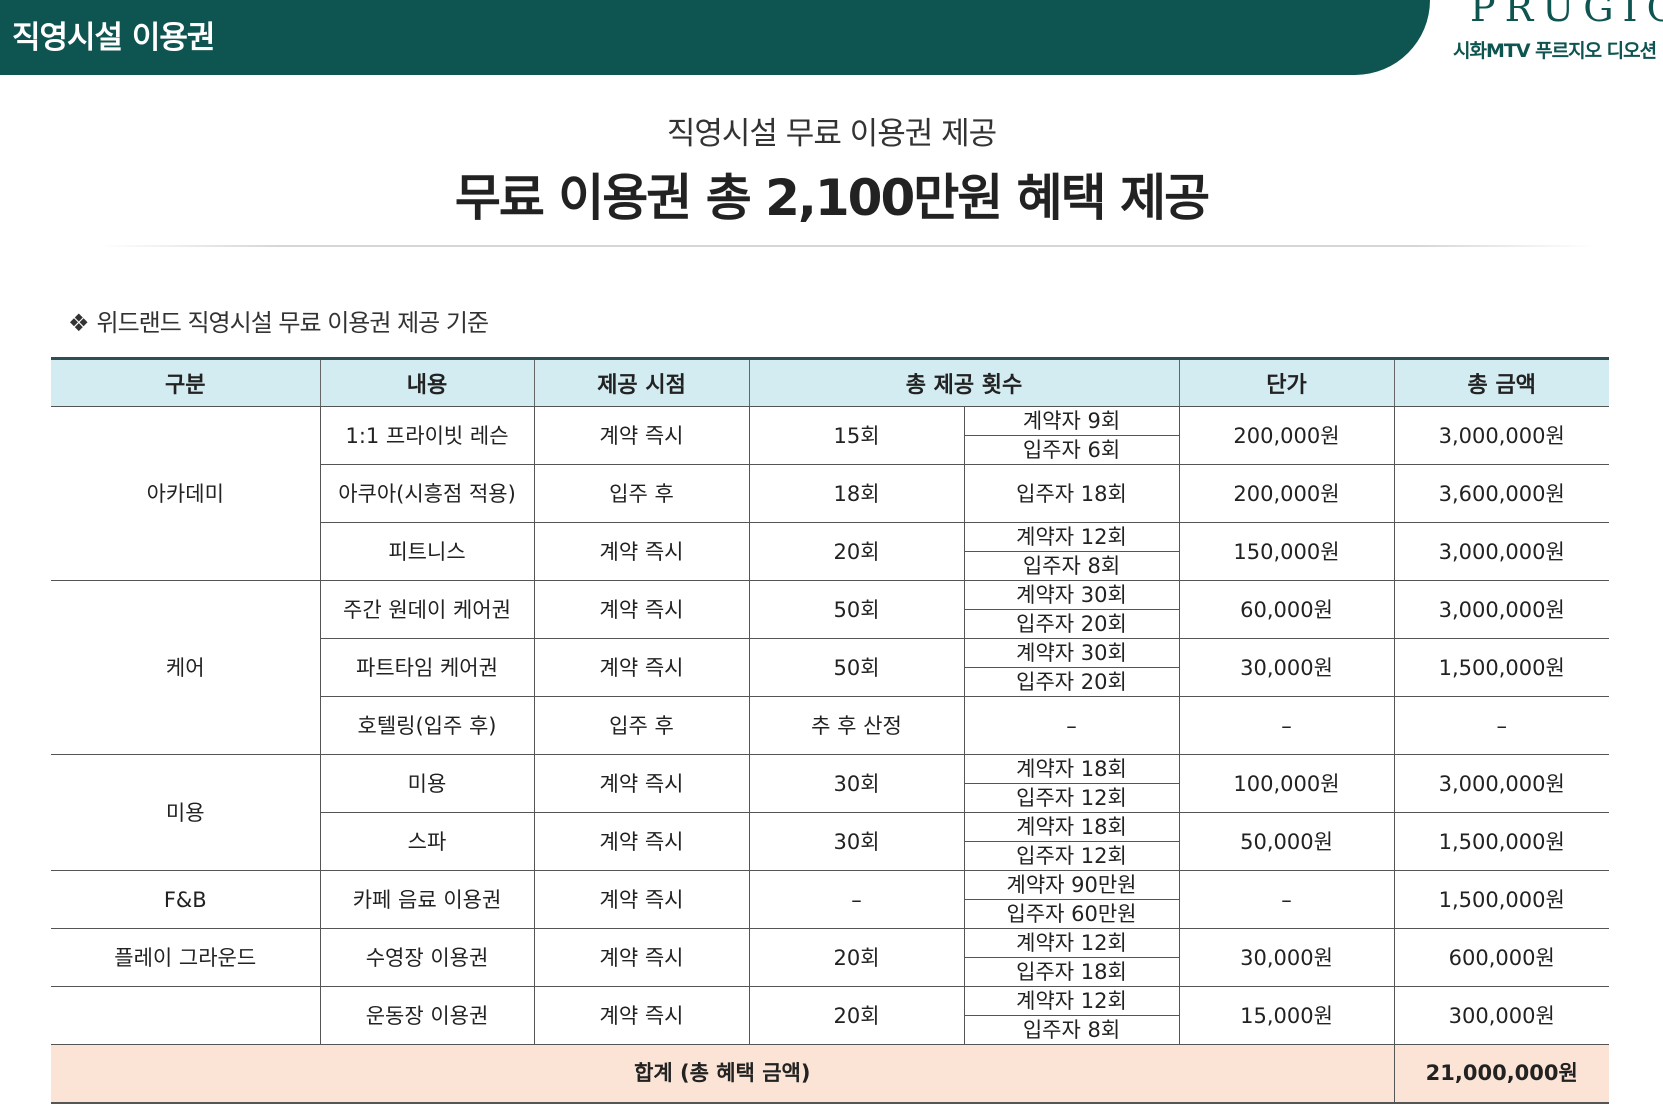 The height and width of the screenshot is (1114, 1663). I want to click on price-cell: 60,000원, so click(1286, 609).